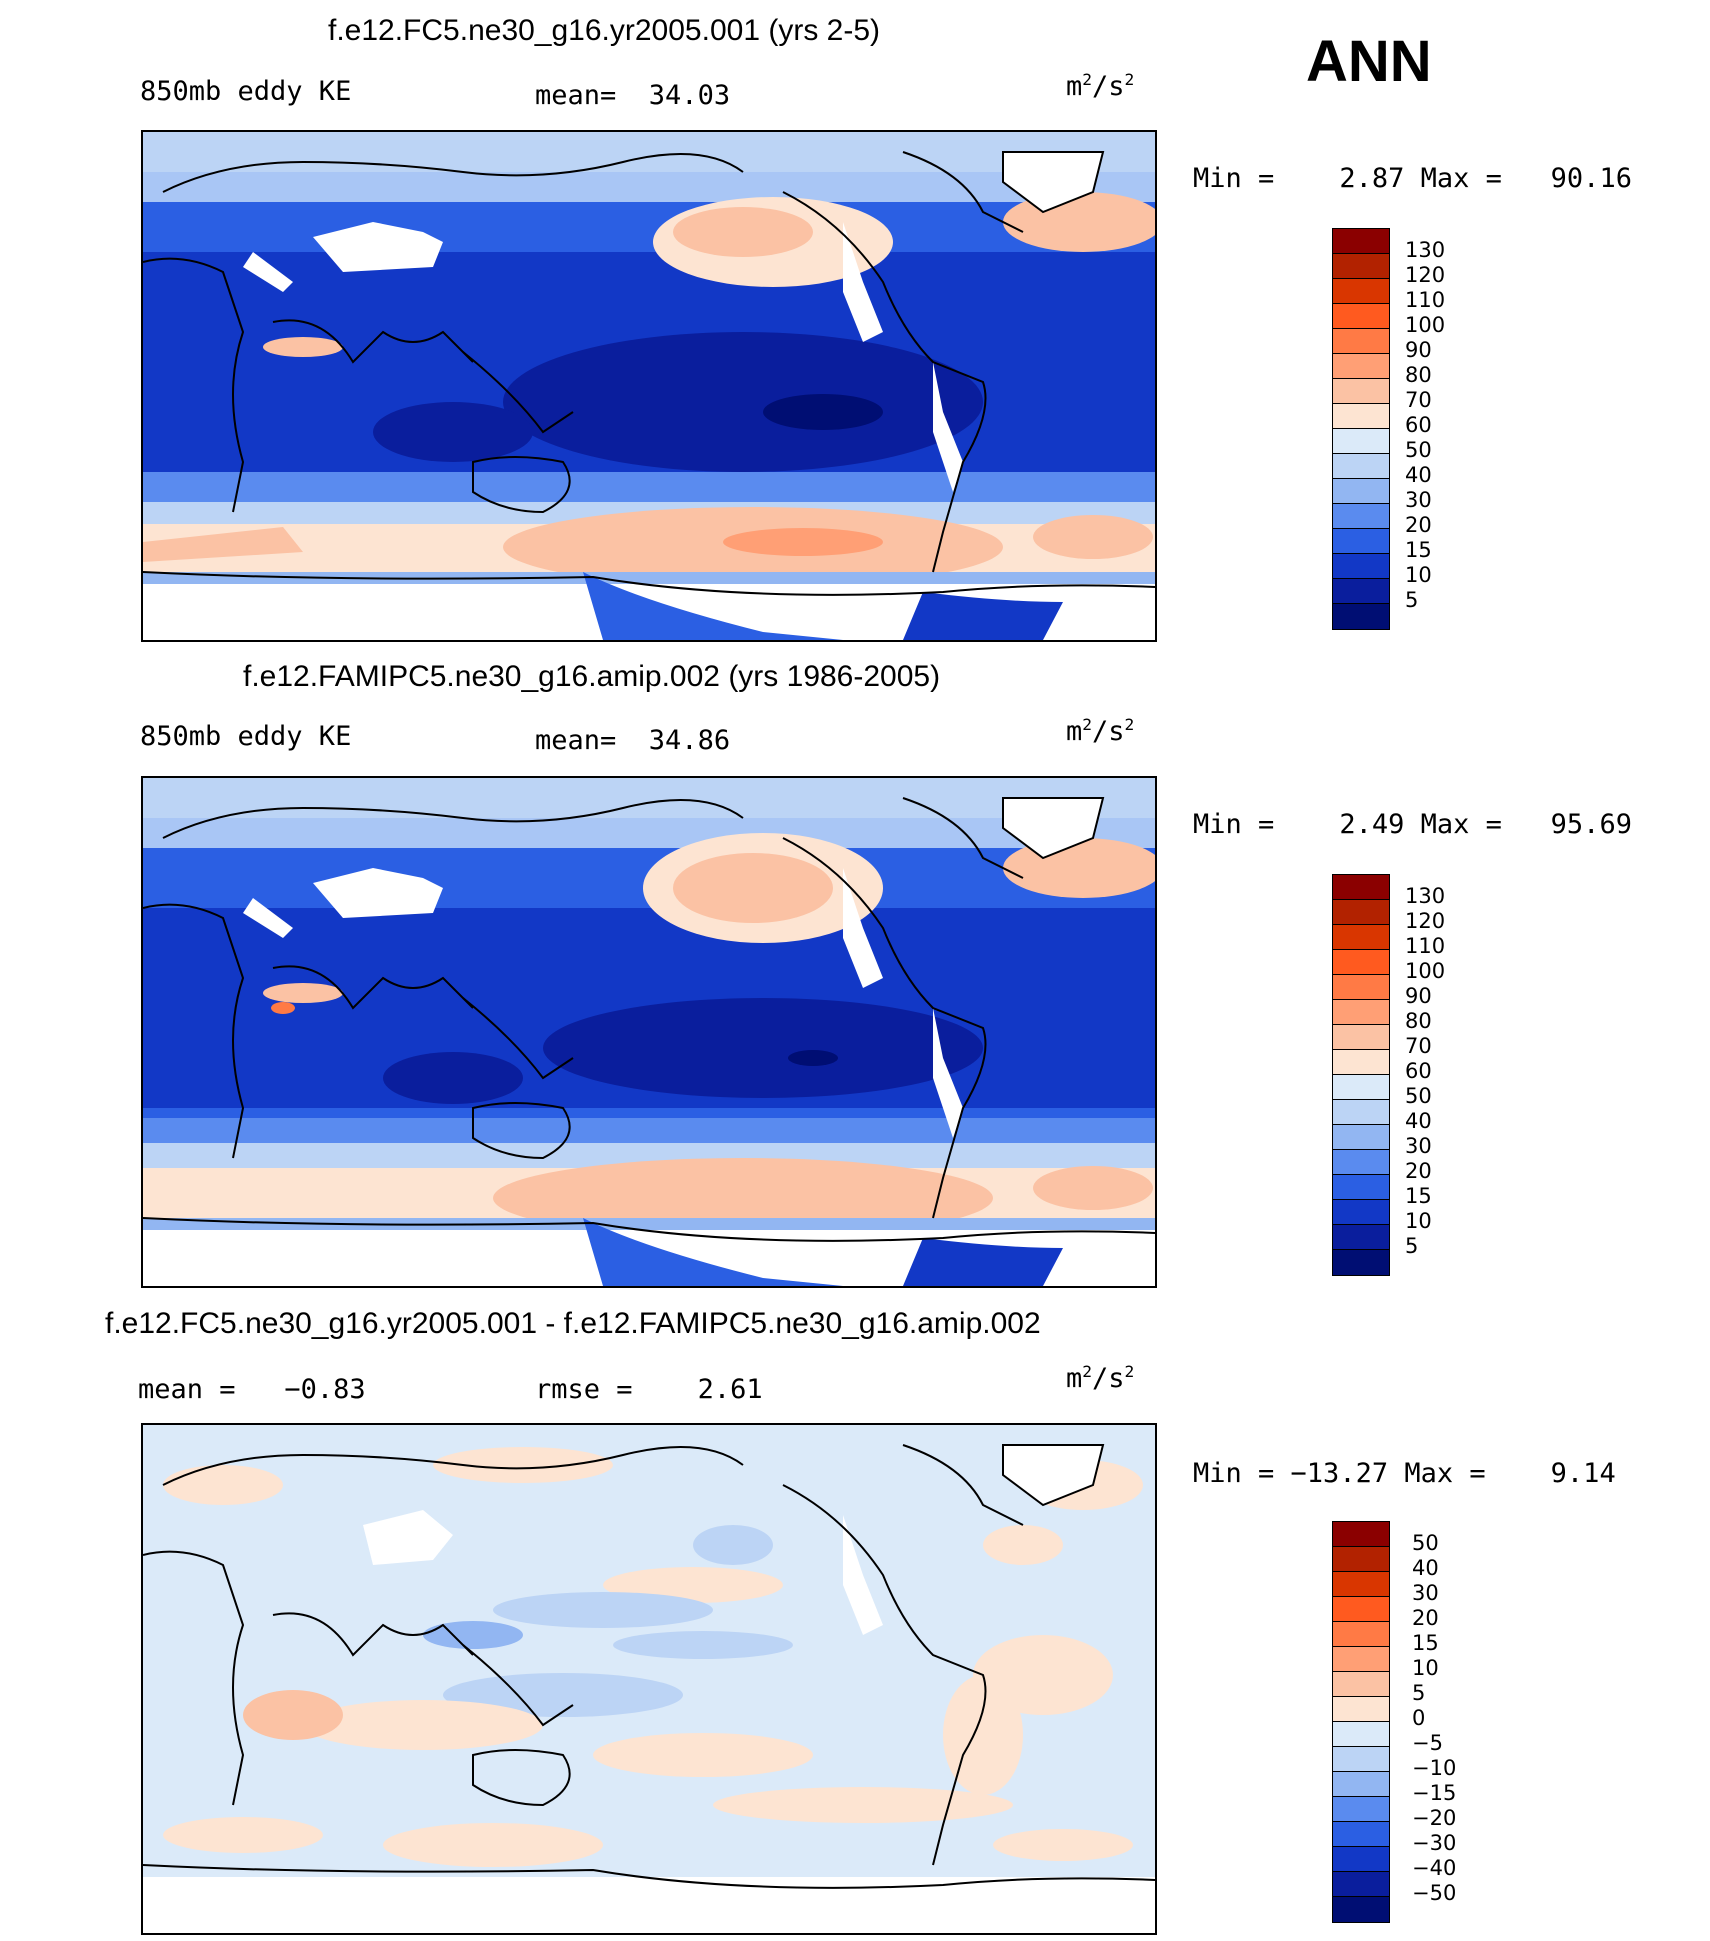  What do you see at coordinates (1434, 1893) in the screenshot?
I see `colorbar-label: −50` at bounding box center [1434, 1893].